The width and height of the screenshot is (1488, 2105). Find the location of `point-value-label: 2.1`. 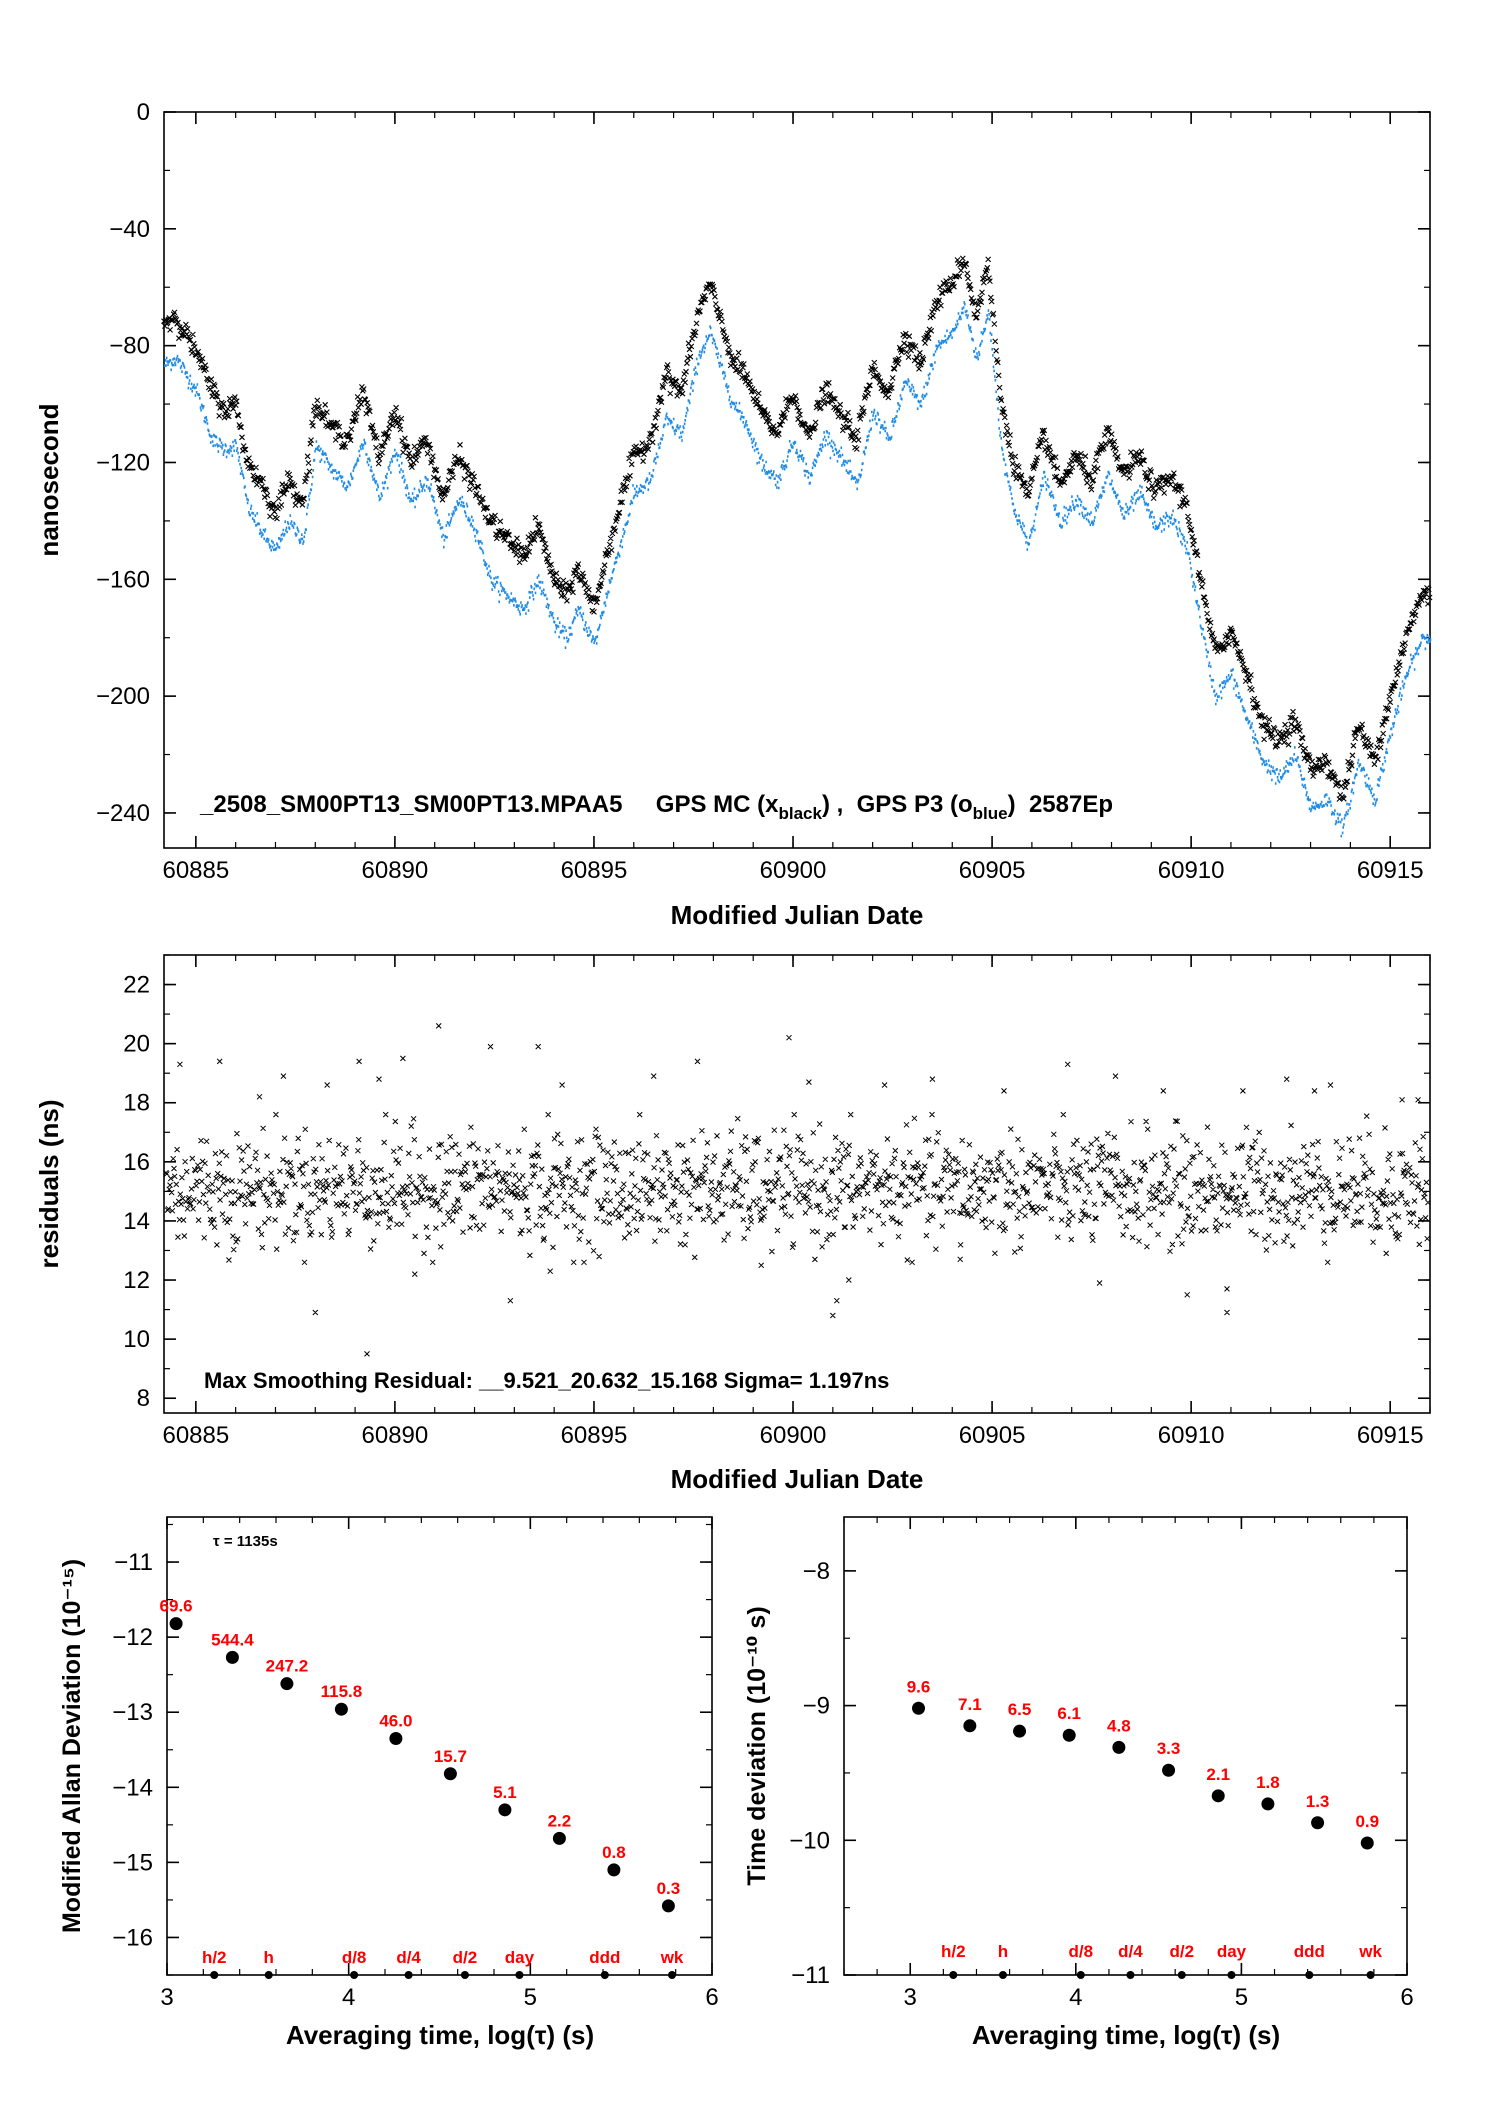

point-value-label: 2.1 is located at coordinates (1218, 1774).